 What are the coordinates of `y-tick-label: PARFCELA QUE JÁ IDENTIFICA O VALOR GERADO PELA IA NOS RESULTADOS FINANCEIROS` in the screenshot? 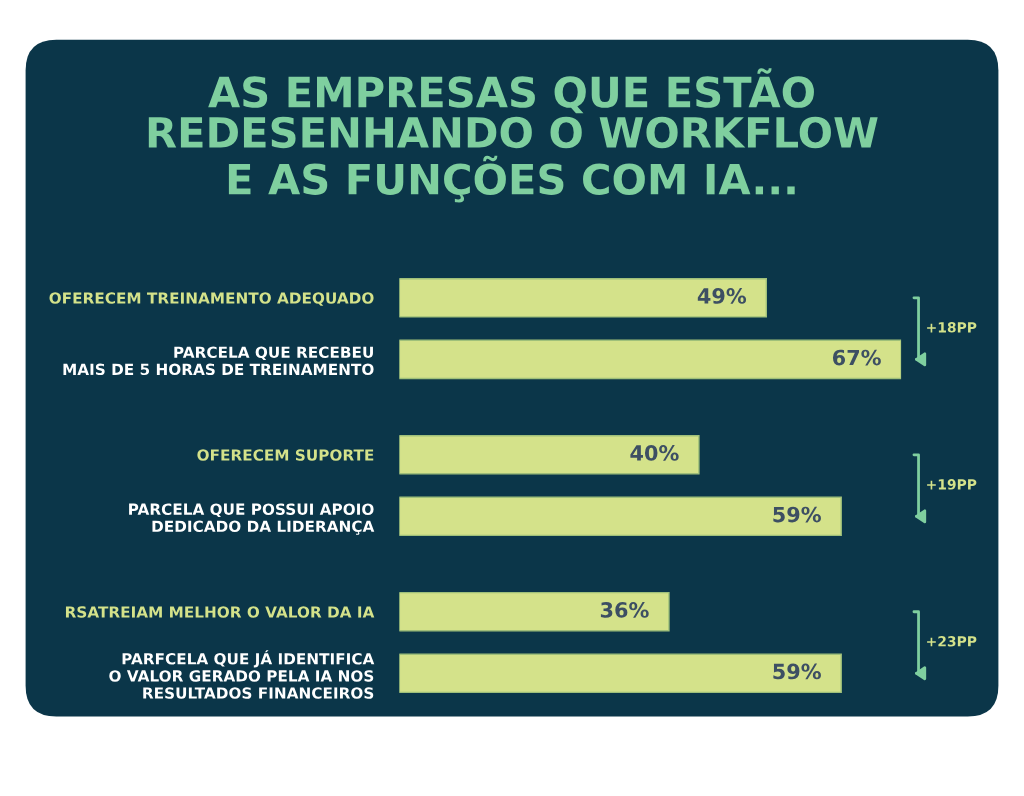 It's located at (242, 674).